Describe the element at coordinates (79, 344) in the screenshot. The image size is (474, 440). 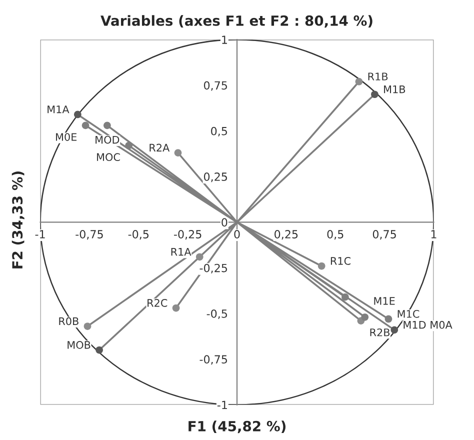
I see `annotation: MOB` at that location.